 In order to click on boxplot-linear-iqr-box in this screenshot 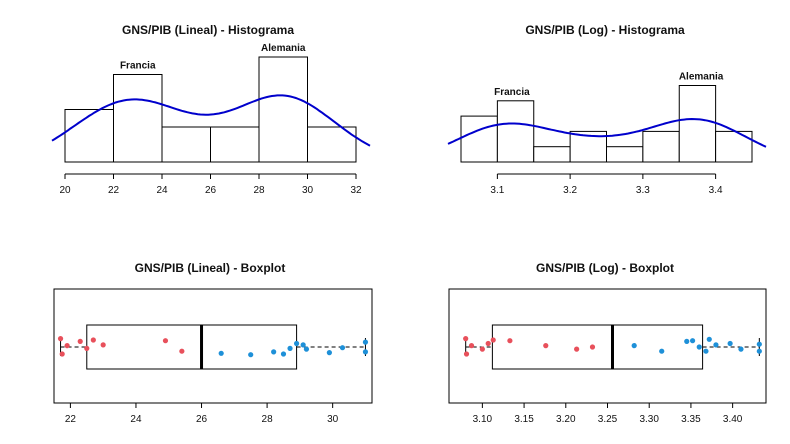, I will do `click(192, 347)`.